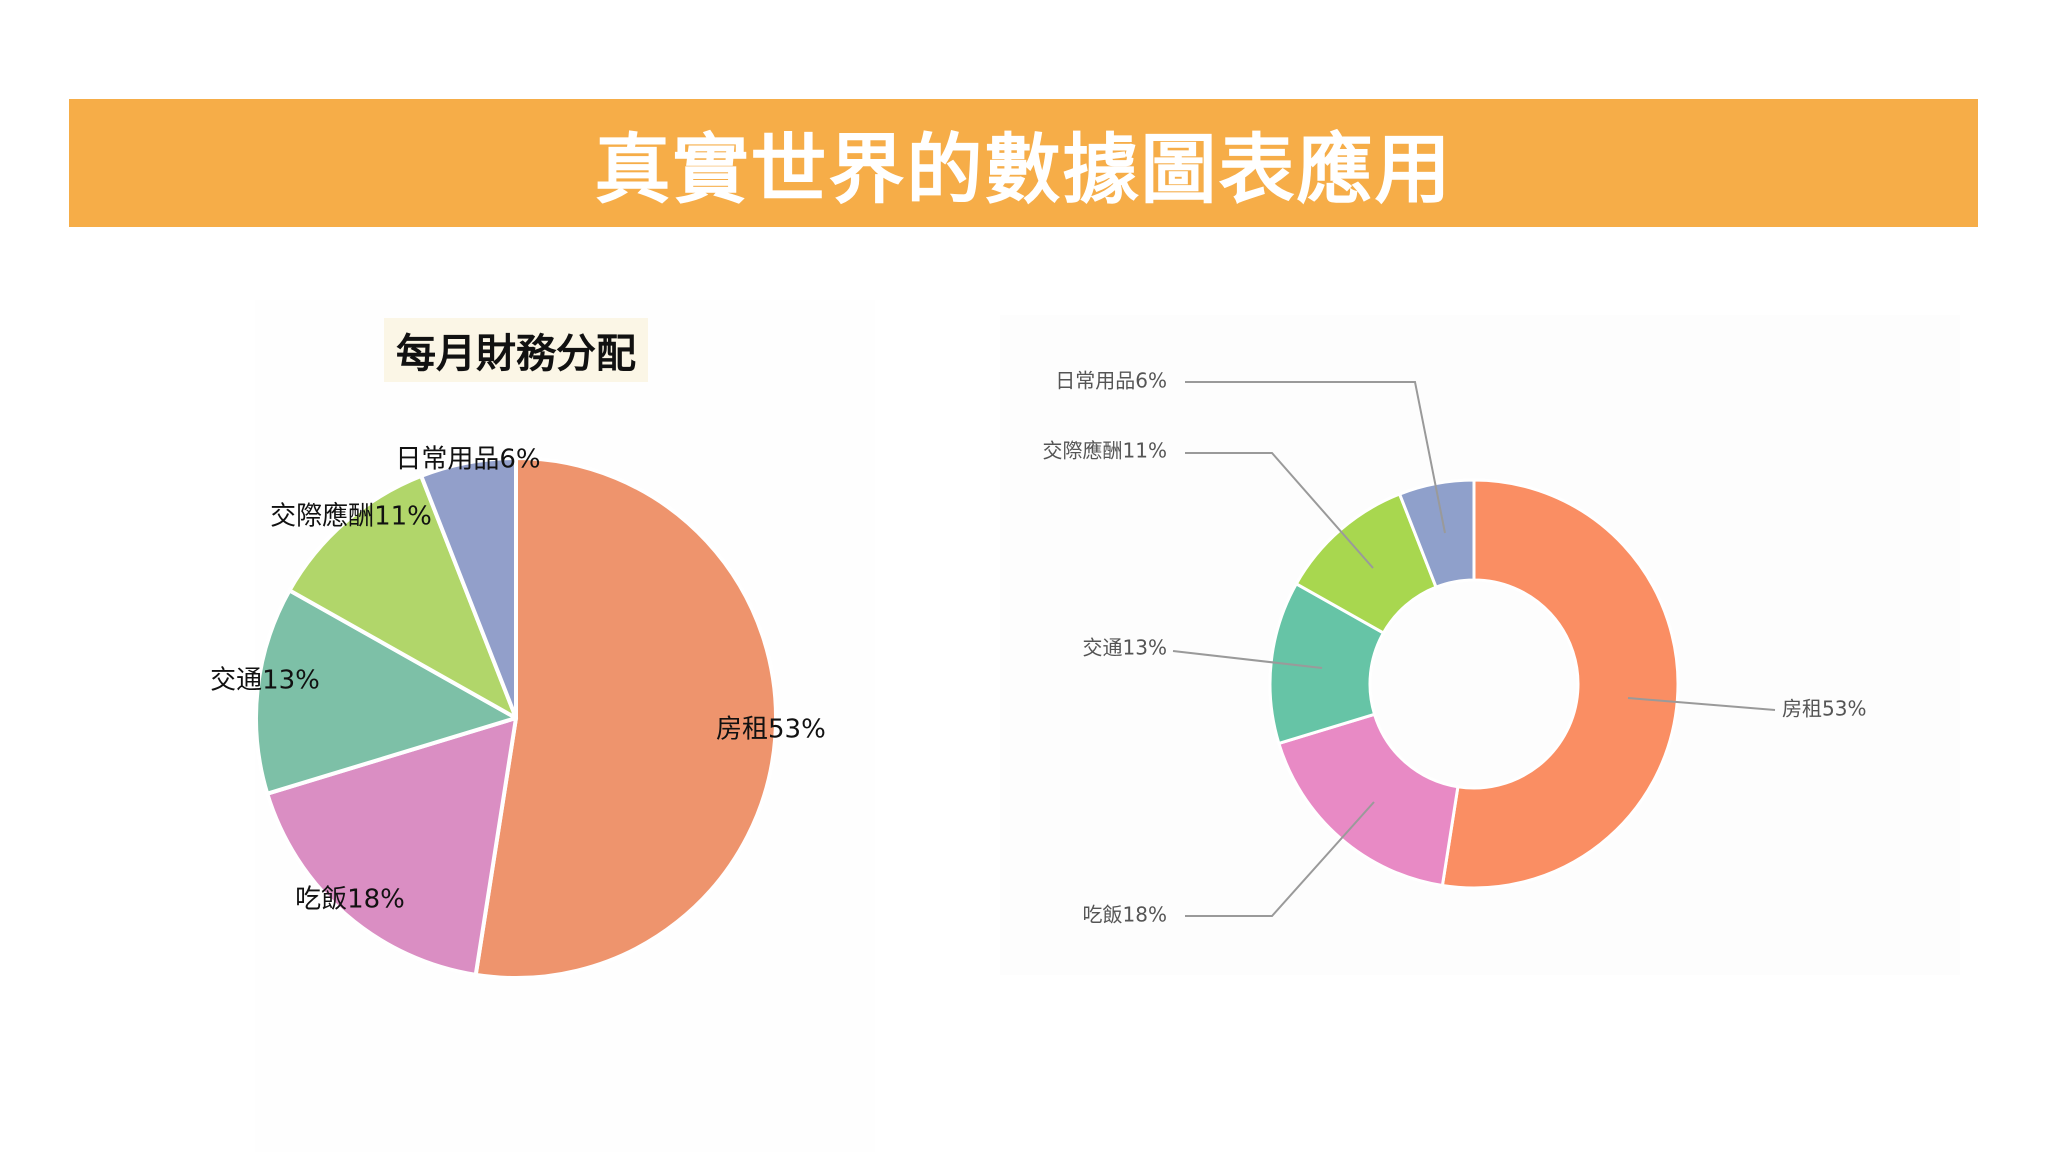 This screenshot has width=2048, height=1152. I want to click on pie-chart: 房租53% 吃飯18% 交通13% 交際應酬11% 日常用品6%, so click(518, 712).